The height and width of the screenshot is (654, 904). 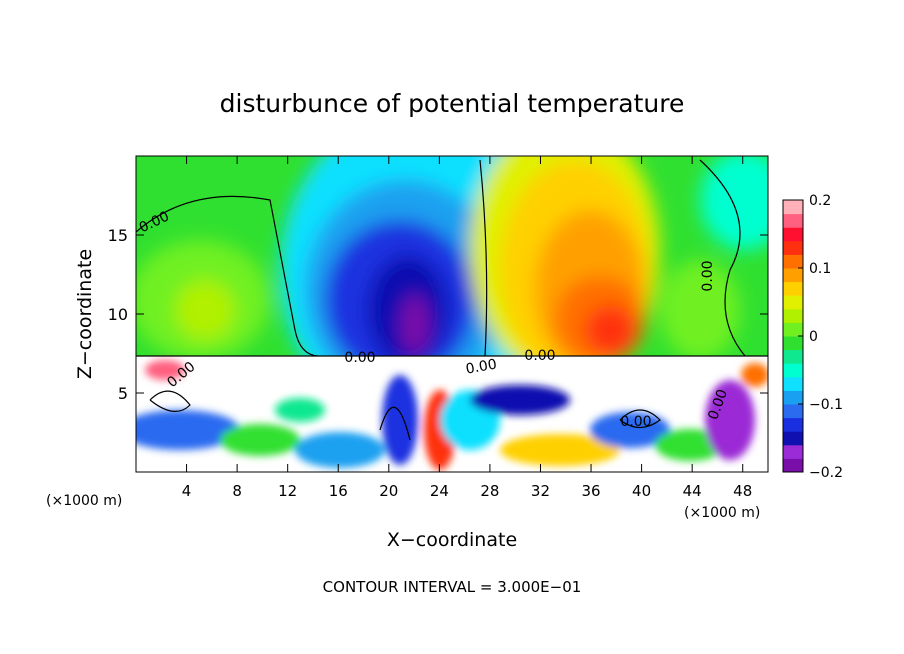 I want to click on x-tick-label: 32, so click(x=540, y=491).